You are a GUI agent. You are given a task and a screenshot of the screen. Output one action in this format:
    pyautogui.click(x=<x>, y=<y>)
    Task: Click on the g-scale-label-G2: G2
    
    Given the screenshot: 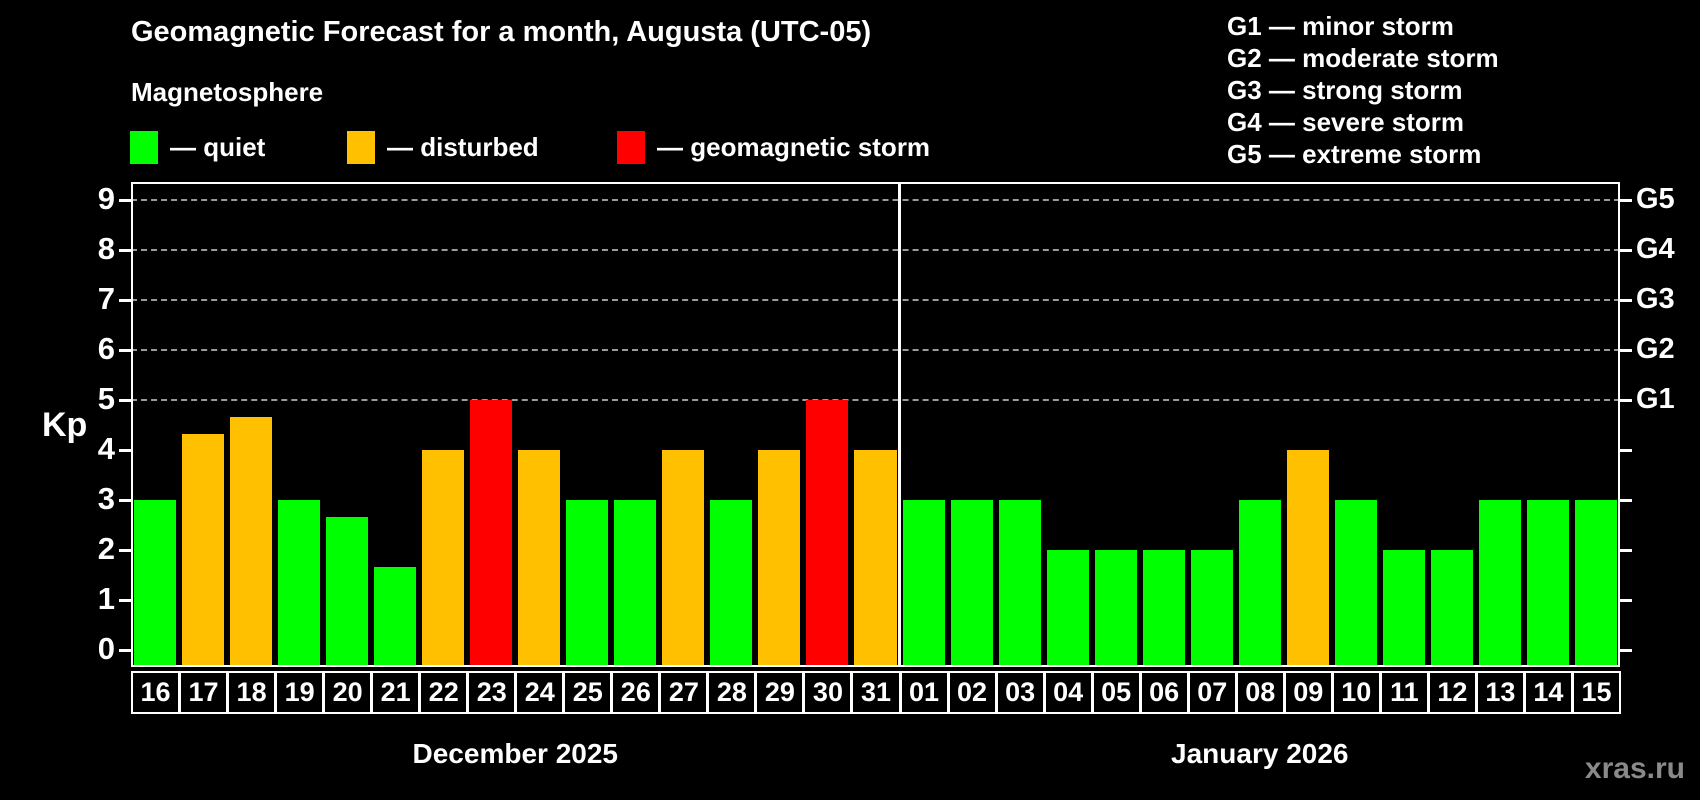 What is the action you would take?
    pyautogui.click(x=1655, y=349)
    